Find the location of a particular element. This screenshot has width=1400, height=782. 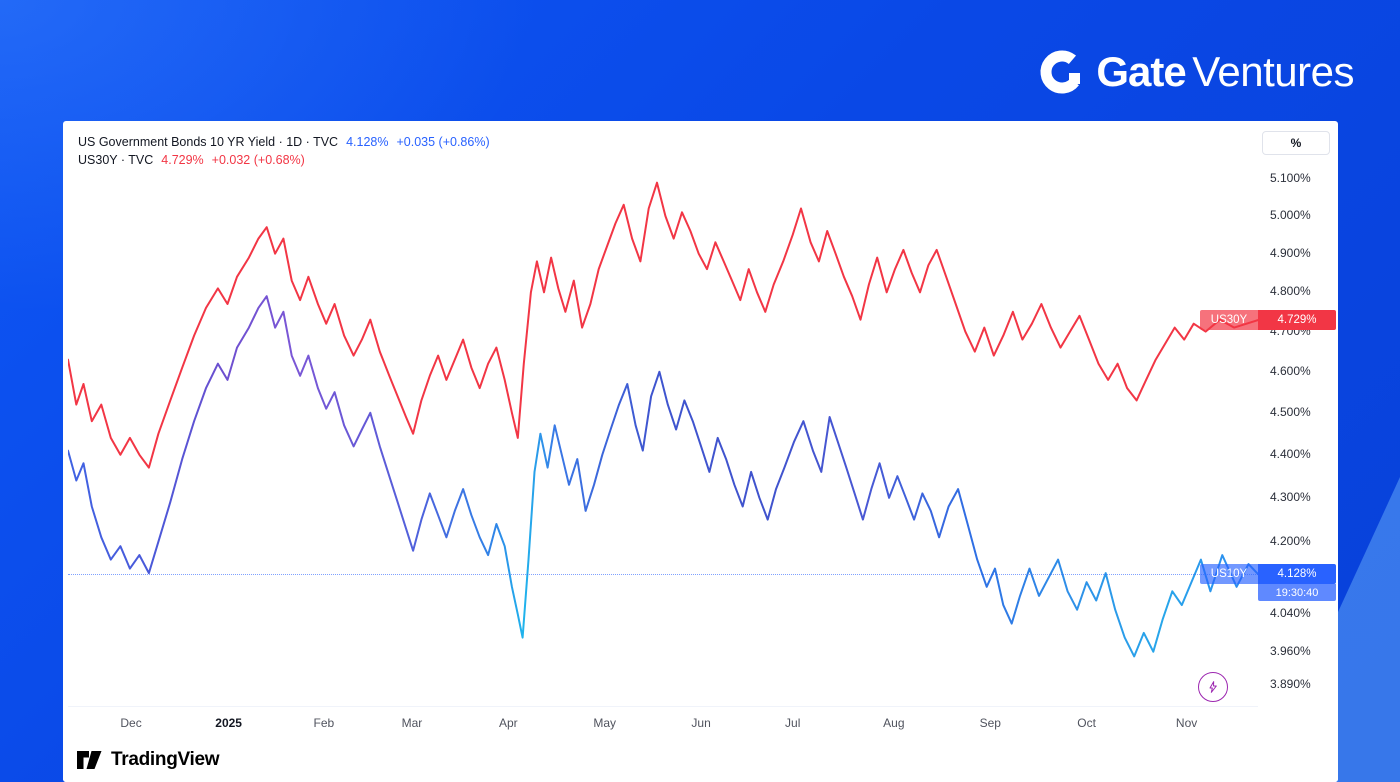

legend-row-us30y: US30Y · TVC 4.729% +0.032 (+0.68%) is located at coordinates (284, 160).